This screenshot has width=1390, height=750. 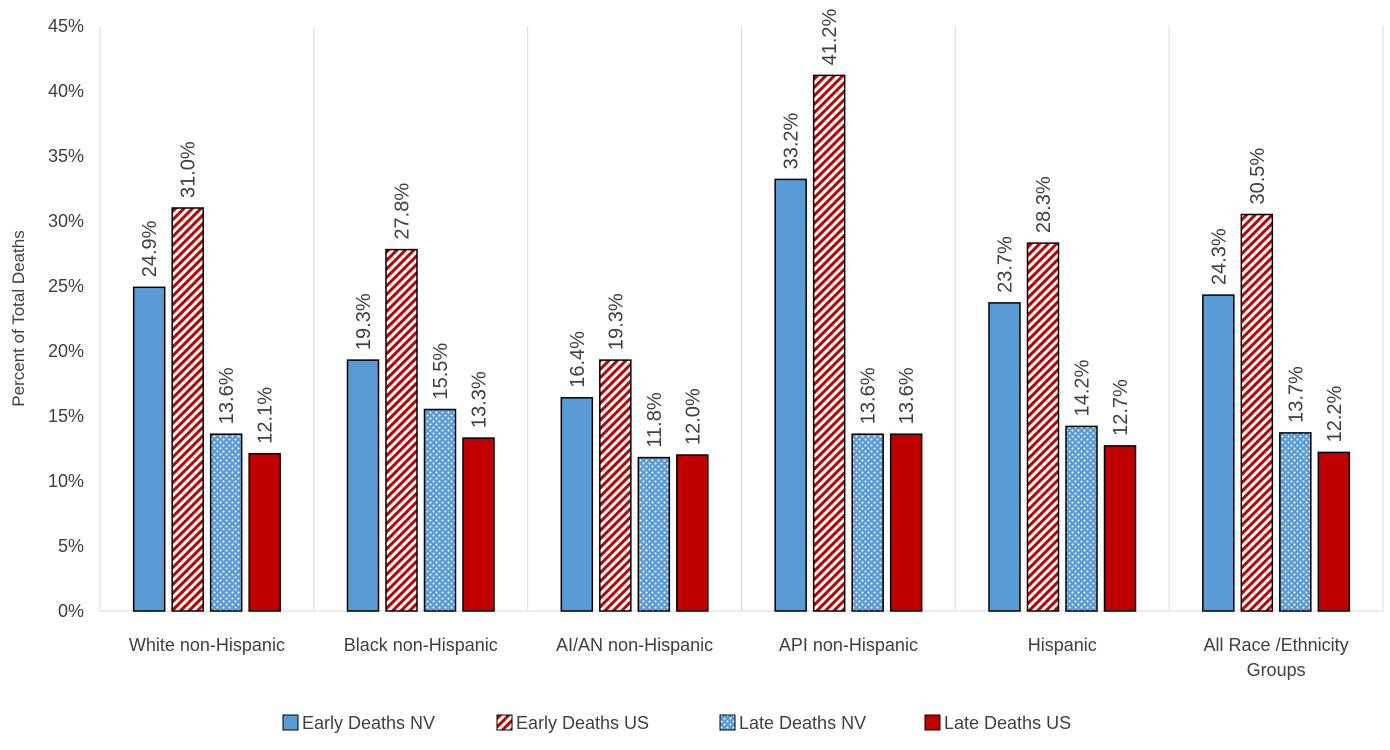 I want to click on data-label: 16.4%, so click(x=578, y=359).